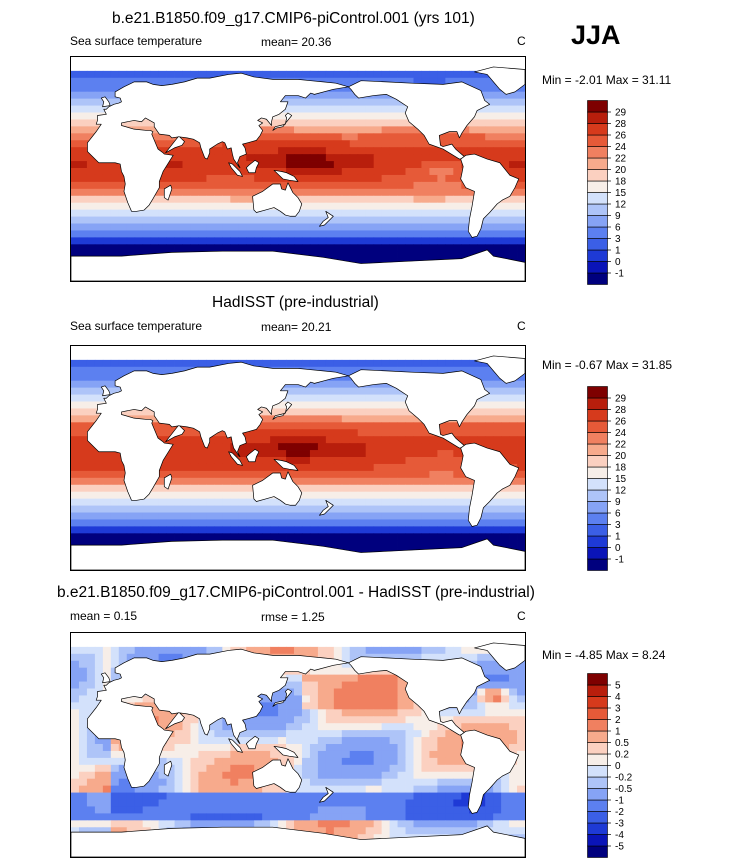 This screenshot has width=732, height=865. What do you see at coordinates (621, 170) in the screenshot?
I see `colorbar-tick-label: 20` at bounding box center [621, 170].